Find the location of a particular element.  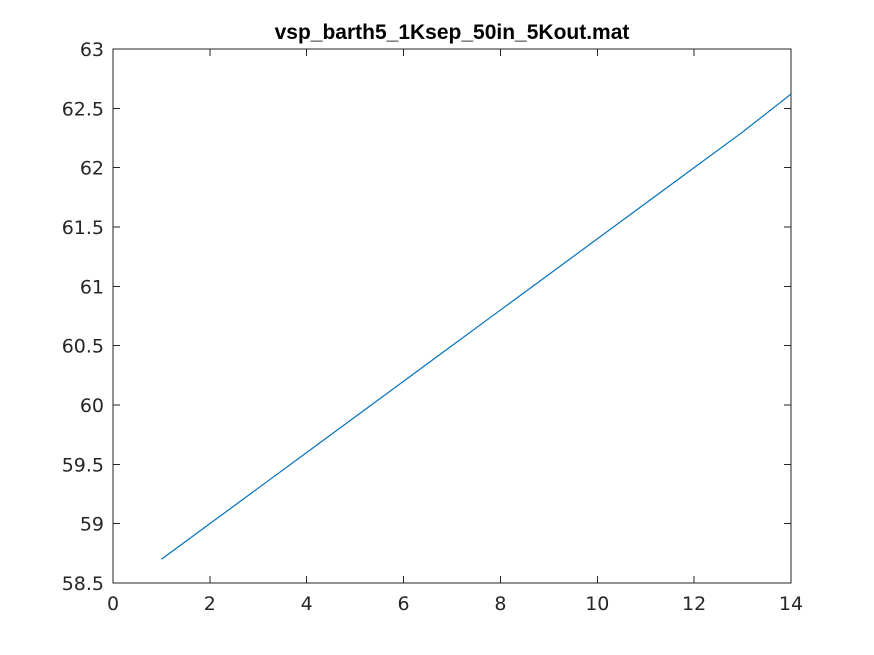

y-tick-label: 60 is located at coordinates (92, 406).